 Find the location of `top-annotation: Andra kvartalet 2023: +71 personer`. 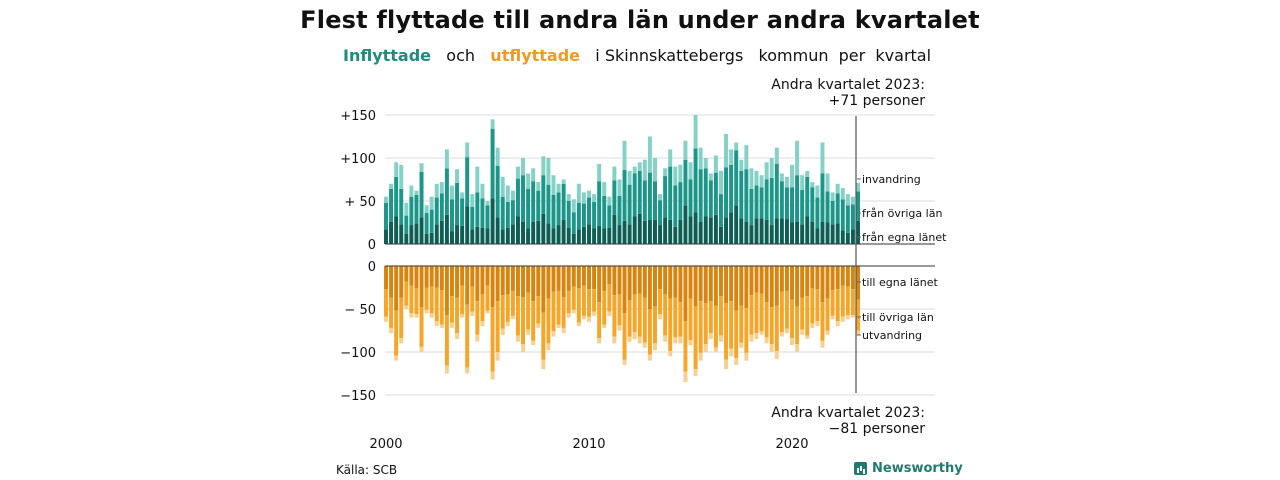

top-annotation: Andra kvartalet 2023: +71 personer is located at coordinates (842, 93).